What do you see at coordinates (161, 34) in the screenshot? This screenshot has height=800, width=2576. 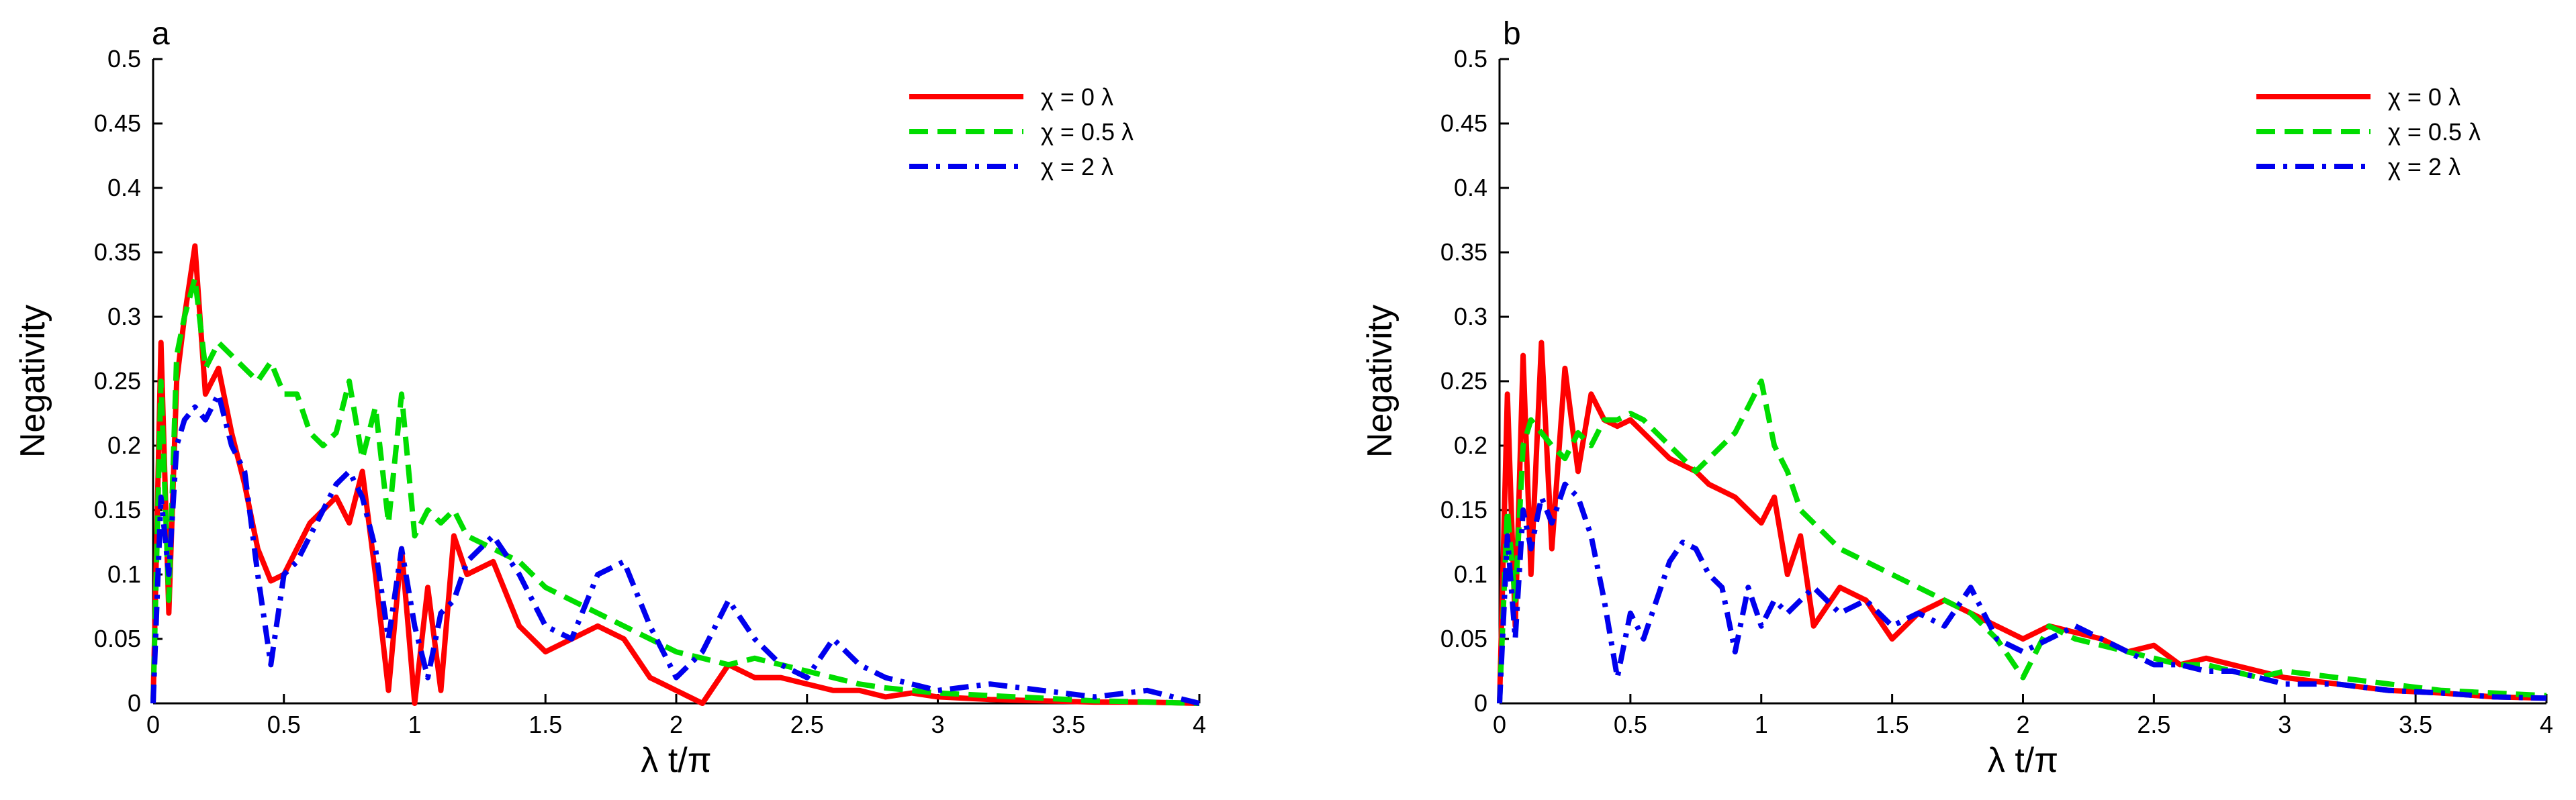 I see `panel-label: a` at bounding box center [161, 34].